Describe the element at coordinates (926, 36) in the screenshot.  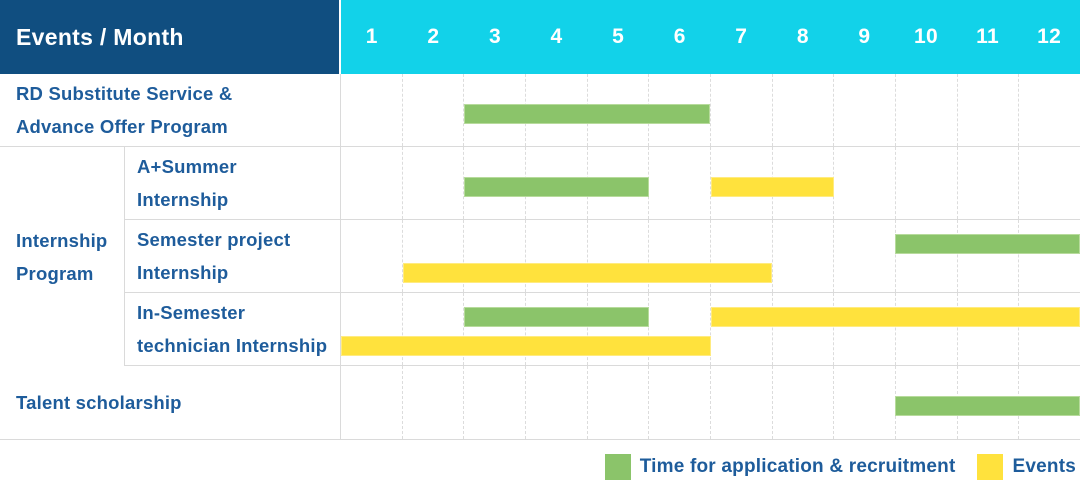
I see `month-header-cell: 10` at that location.